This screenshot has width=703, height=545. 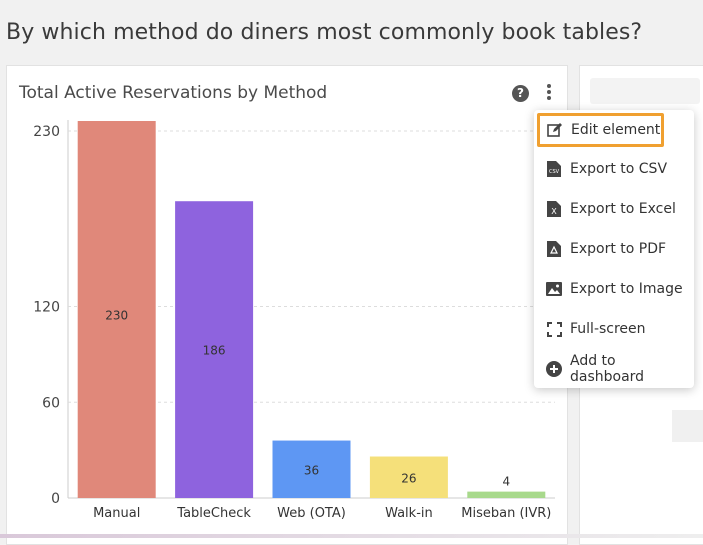 What do you see at coordinates (554, 289) in the screenshot?
I see `image-icon` at bounding box center [554, 289].